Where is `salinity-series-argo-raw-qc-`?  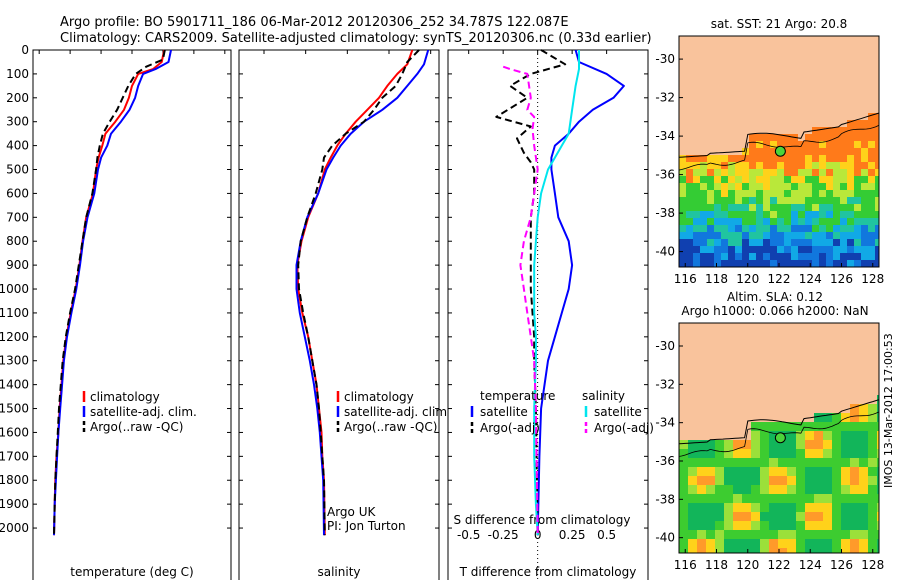 salinity-series-argo-raw-qc- is located at coordinates (358, 292).